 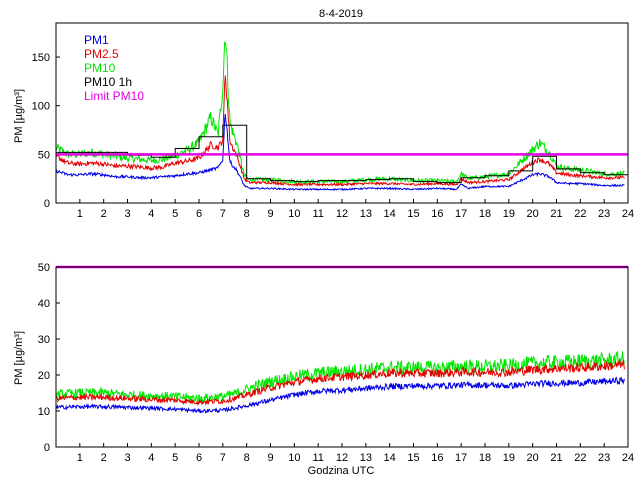 I want to click on chart-top-legend: PM1 PM2.5 PM10 PM10 1h Limit PM10, so click(x=114, y=68).